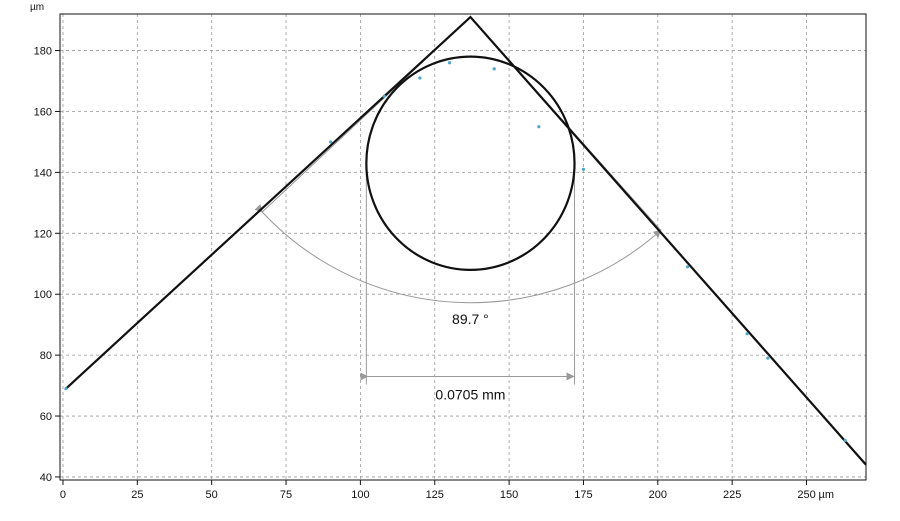  Describe the element at coordinates (658, 495) in the screenshot. I see `x-tick-label-8: 200` at that location.